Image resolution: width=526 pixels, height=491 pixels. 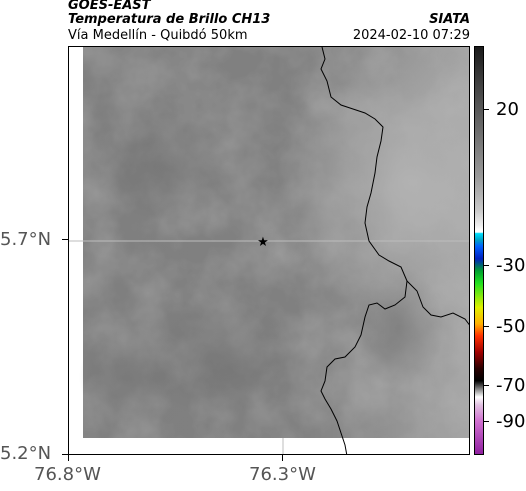 I want to click on lon-tick-label-76.8: 76.8°W, so click(x=67, y=474).